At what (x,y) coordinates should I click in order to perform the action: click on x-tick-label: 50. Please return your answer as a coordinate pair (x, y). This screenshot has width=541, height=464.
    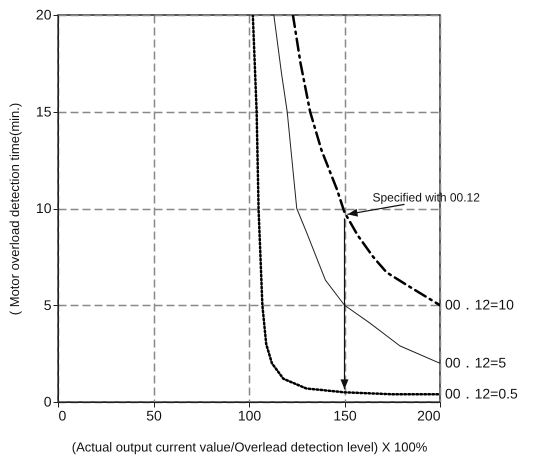
    Looking at the image, I should click on (154, 416).